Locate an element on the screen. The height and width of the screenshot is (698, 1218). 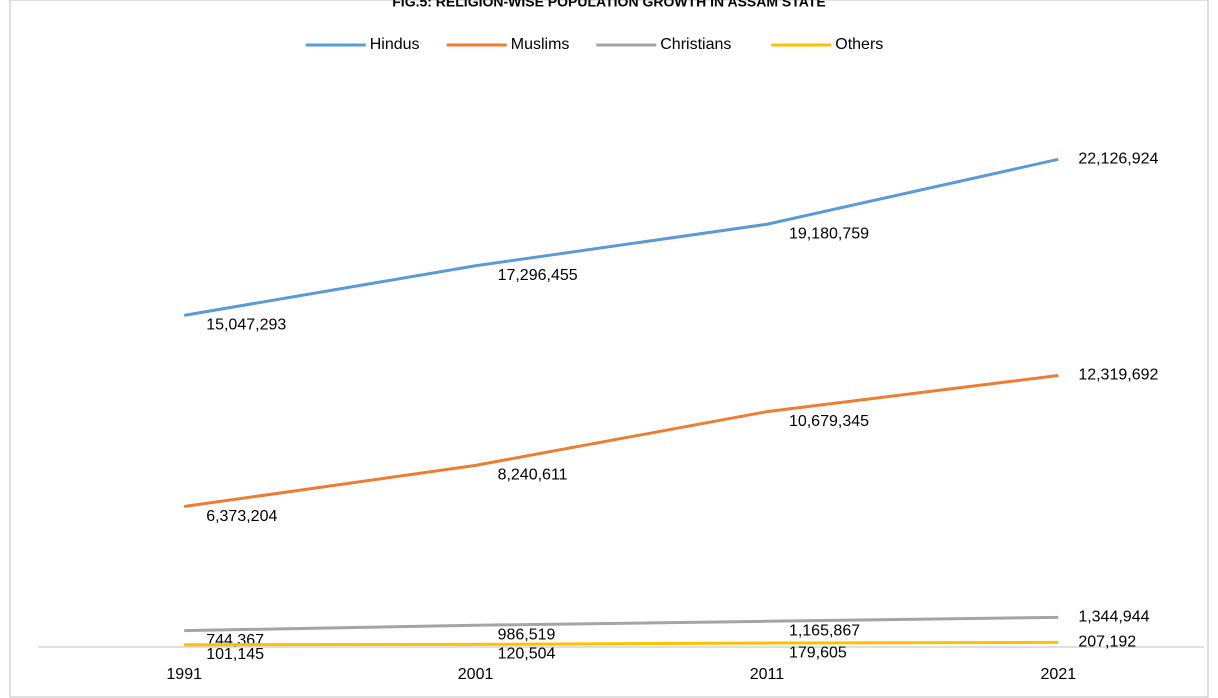
data-label: 17,296,455 is located at coordinates (538, 275).